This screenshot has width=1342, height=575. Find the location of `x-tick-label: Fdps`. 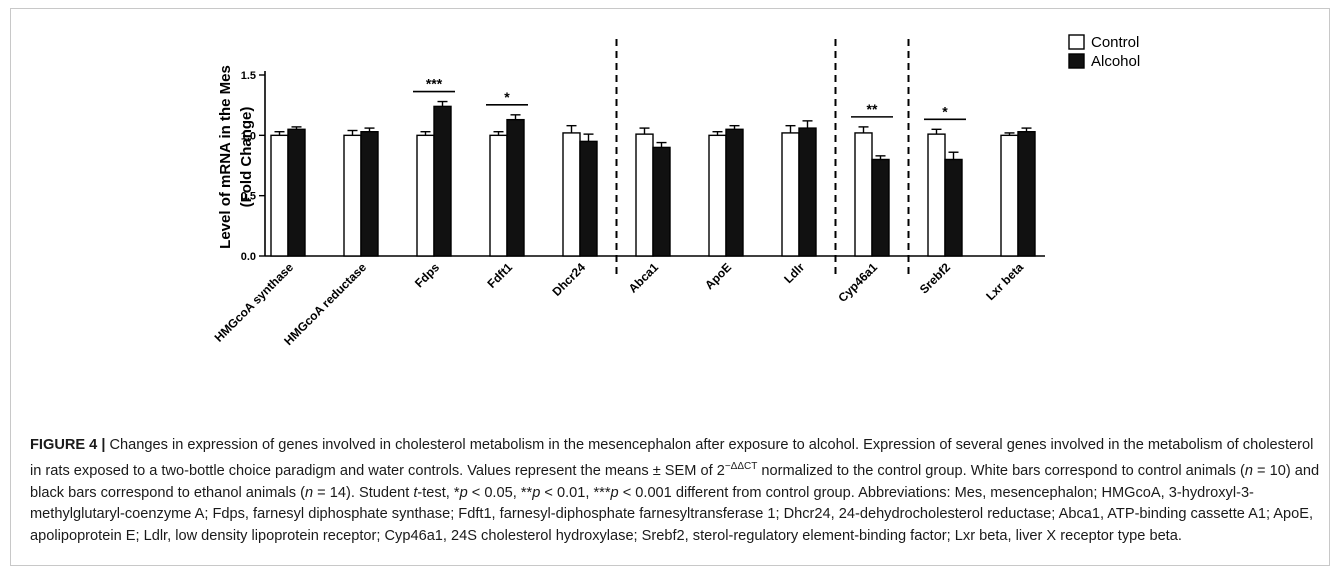

x-tick-label: Fdps is located at coordinates (427, 275).